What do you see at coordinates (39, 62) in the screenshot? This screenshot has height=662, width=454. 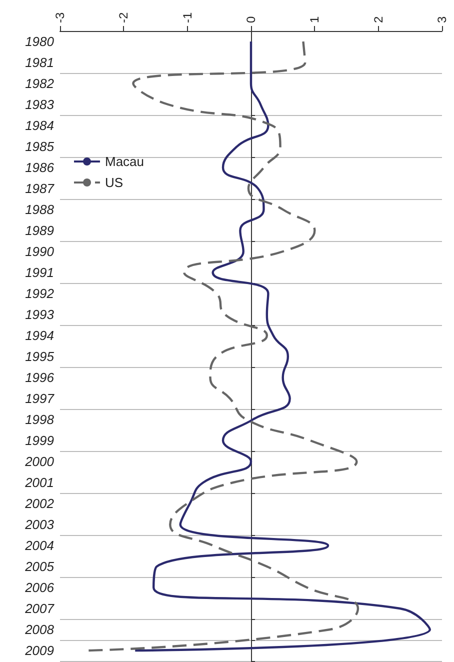 I see `y-tick-label: 1981` at bounding box center [39, 62].